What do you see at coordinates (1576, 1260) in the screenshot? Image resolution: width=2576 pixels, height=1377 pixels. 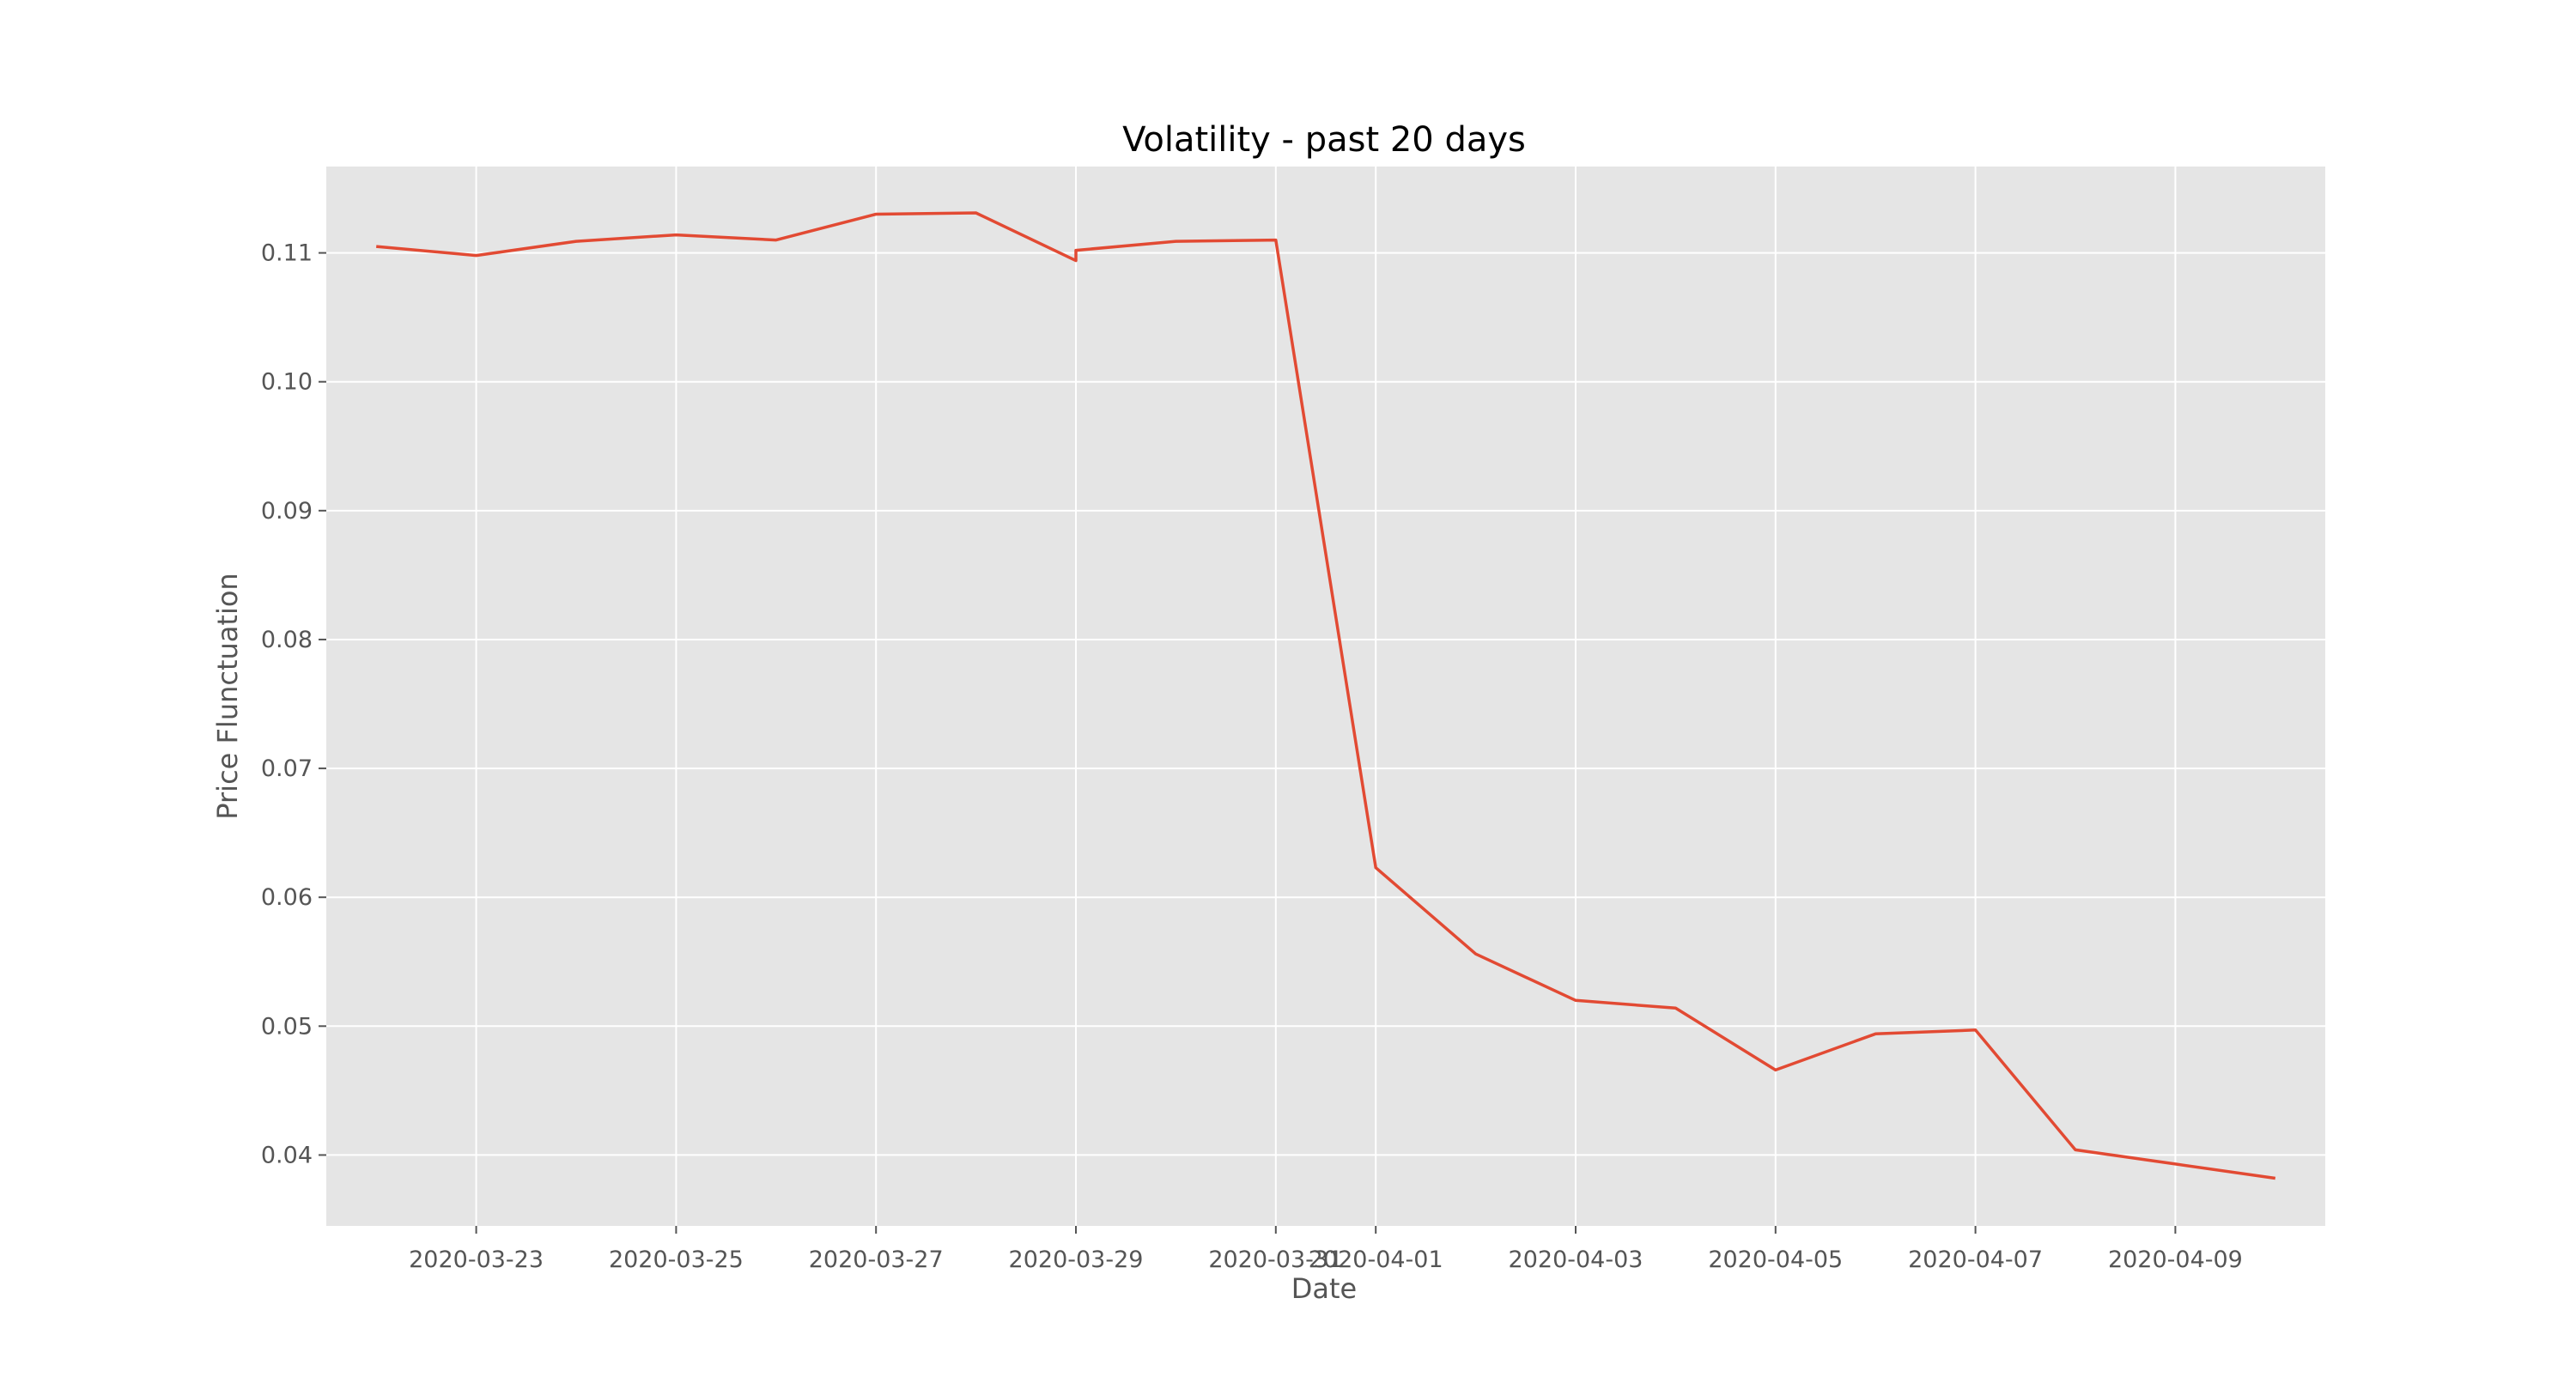 I see `x-tick-label: 2020-04-03` at bounding box center [1576, 1260].